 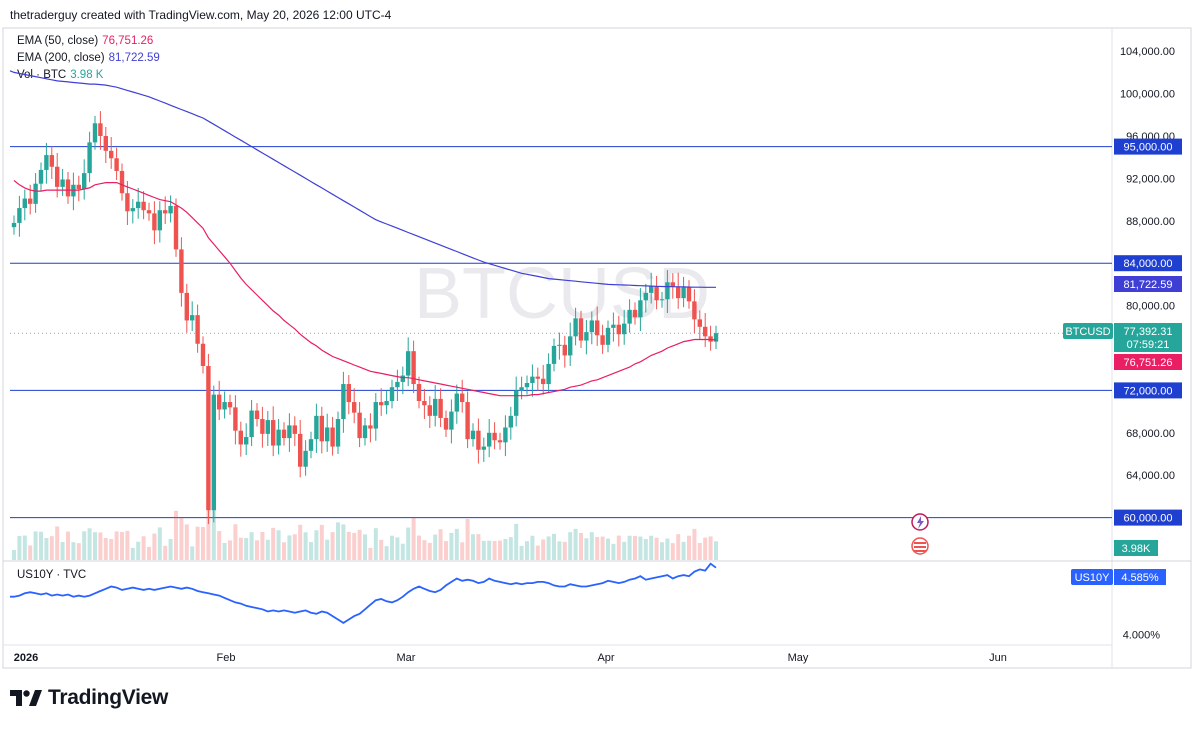 I want to click on us10y-pane-legend: US10Y · TVC, so click(x=52, y=575).